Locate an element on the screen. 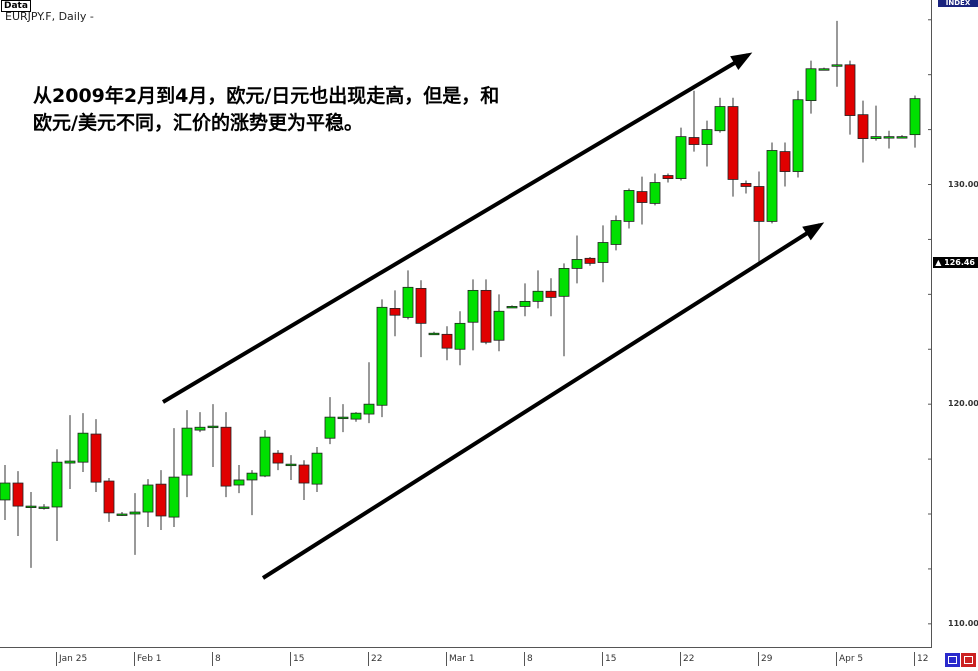  last-price-value: 126.46 is located at coordinates (959, 263).